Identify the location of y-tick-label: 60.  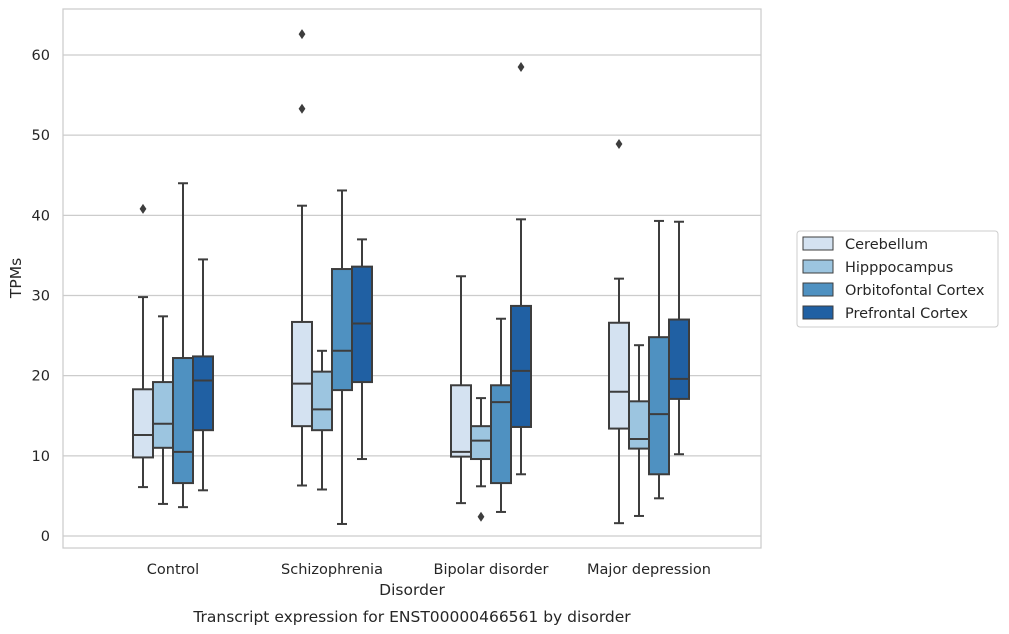
(41, 56).